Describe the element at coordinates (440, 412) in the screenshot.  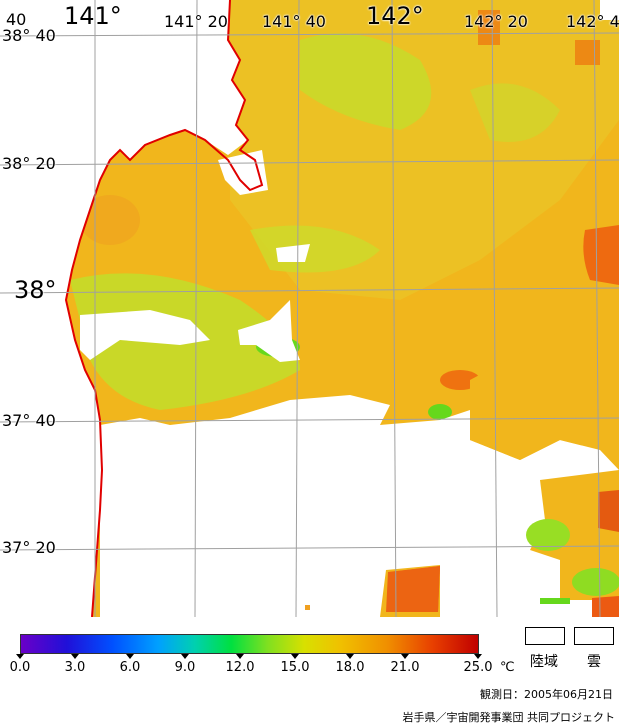
I see `sst-green-spot5` at that location.